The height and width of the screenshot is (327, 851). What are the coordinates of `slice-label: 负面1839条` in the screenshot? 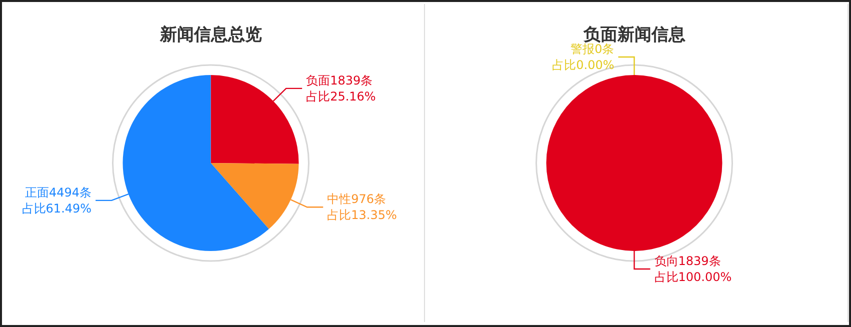 It's located at (339, 80).